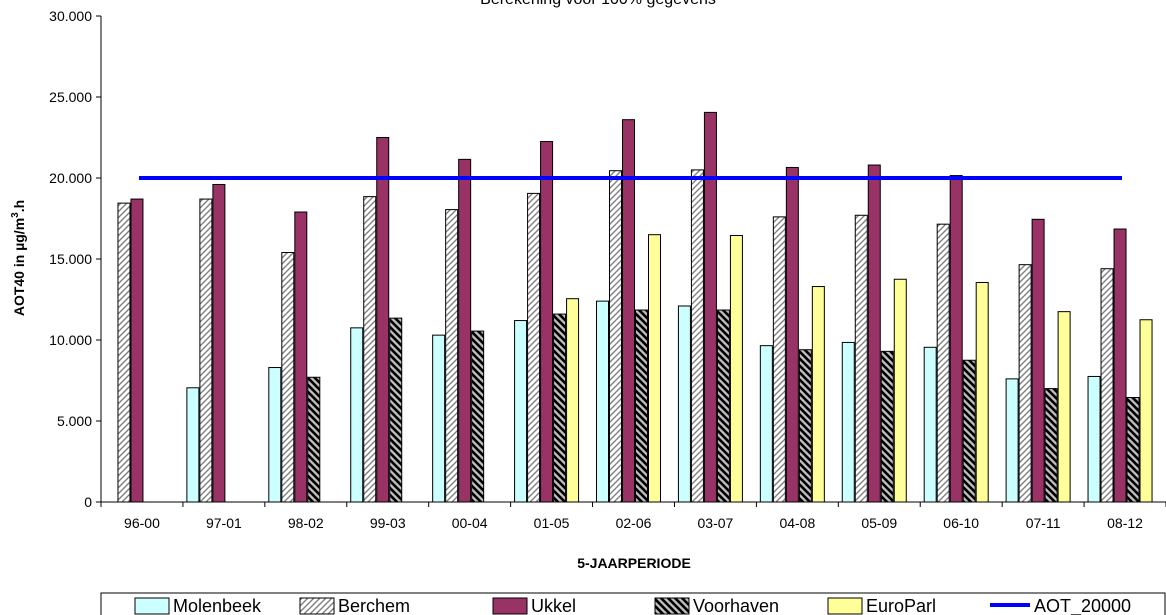 The width and height of the screenshot is (1166, 615). I want to click on x-tick-label: 01-05, so click(552, 523).